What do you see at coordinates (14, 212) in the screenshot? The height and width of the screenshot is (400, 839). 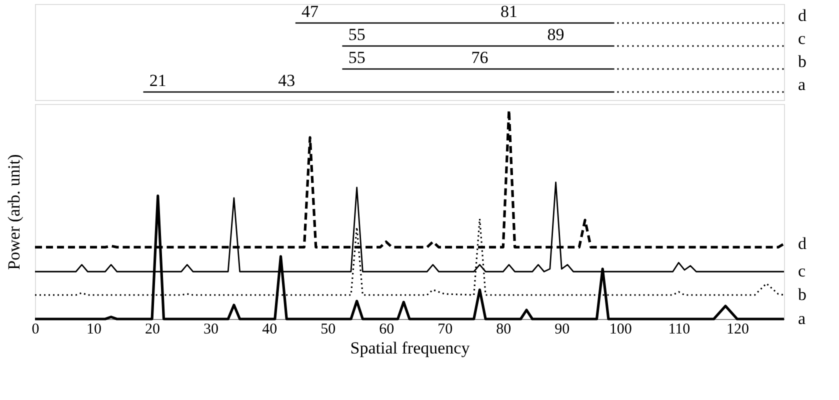 I see `y-axis-title: Power (arb. unit)` at bounding box center [14, 212].